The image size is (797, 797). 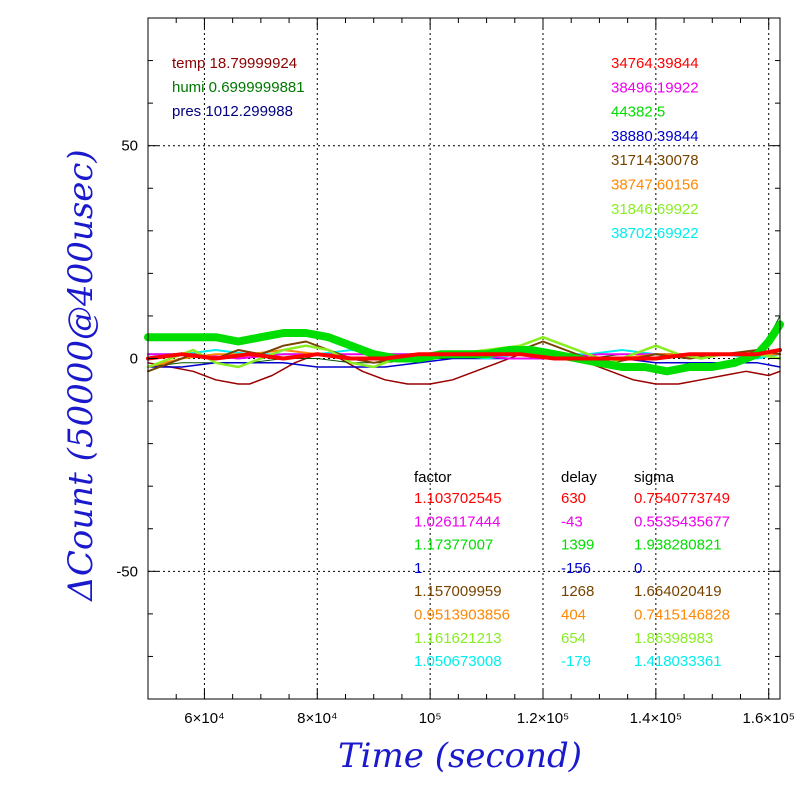 What do you see at coordinates (458, 638) in the screenshot?
I see `table-factor-6: 1.161621213` at bounding box center [458, 638].